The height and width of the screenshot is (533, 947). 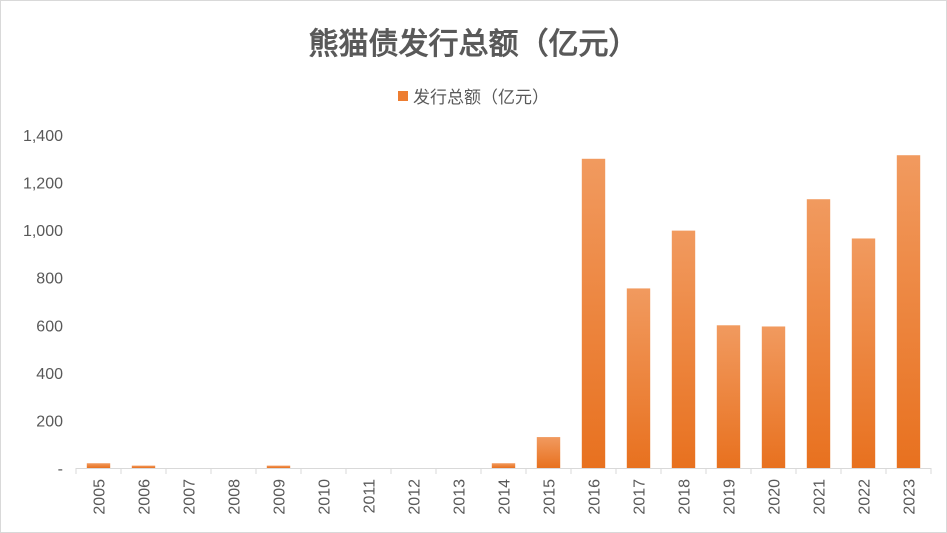 I want to click on x-tick-label: 2022, so click(x=865, y=497).